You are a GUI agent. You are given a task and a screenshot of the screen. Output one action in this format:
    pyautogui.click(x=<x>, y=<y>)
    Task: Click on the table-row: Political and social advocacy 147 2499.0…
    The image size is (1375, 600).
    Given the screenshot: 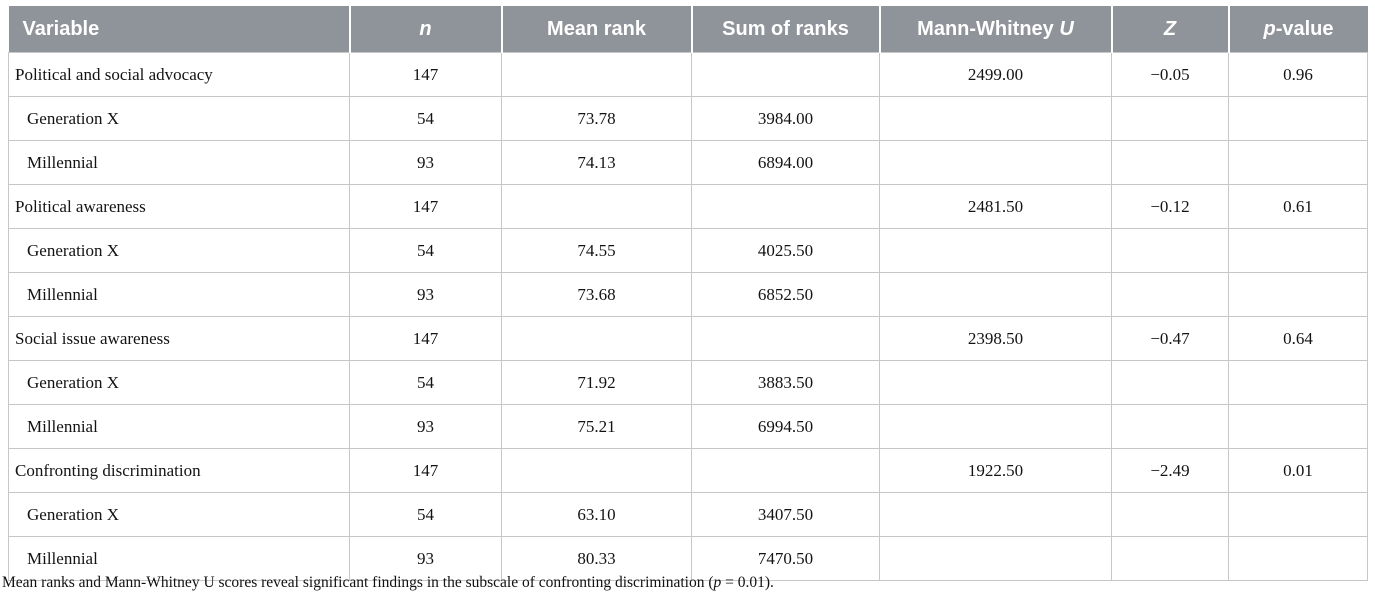 What is the action you would take?
    pyautogui.click(x=688, y=74)
    